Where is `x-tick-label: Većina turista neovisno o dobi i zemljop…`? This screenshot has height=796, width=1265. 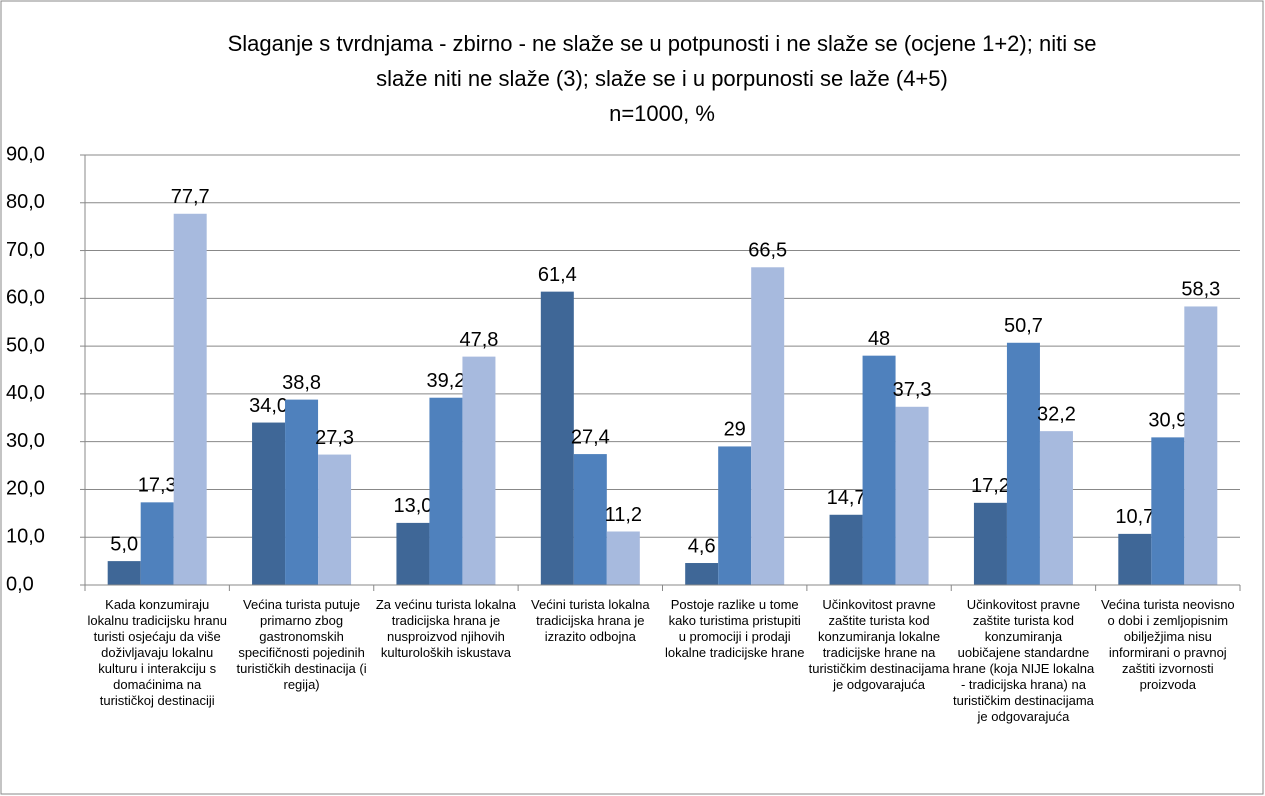 x-tick-label: Većina turista neovisno o dobi i zemljop… is located at coordinates (1167, 644).